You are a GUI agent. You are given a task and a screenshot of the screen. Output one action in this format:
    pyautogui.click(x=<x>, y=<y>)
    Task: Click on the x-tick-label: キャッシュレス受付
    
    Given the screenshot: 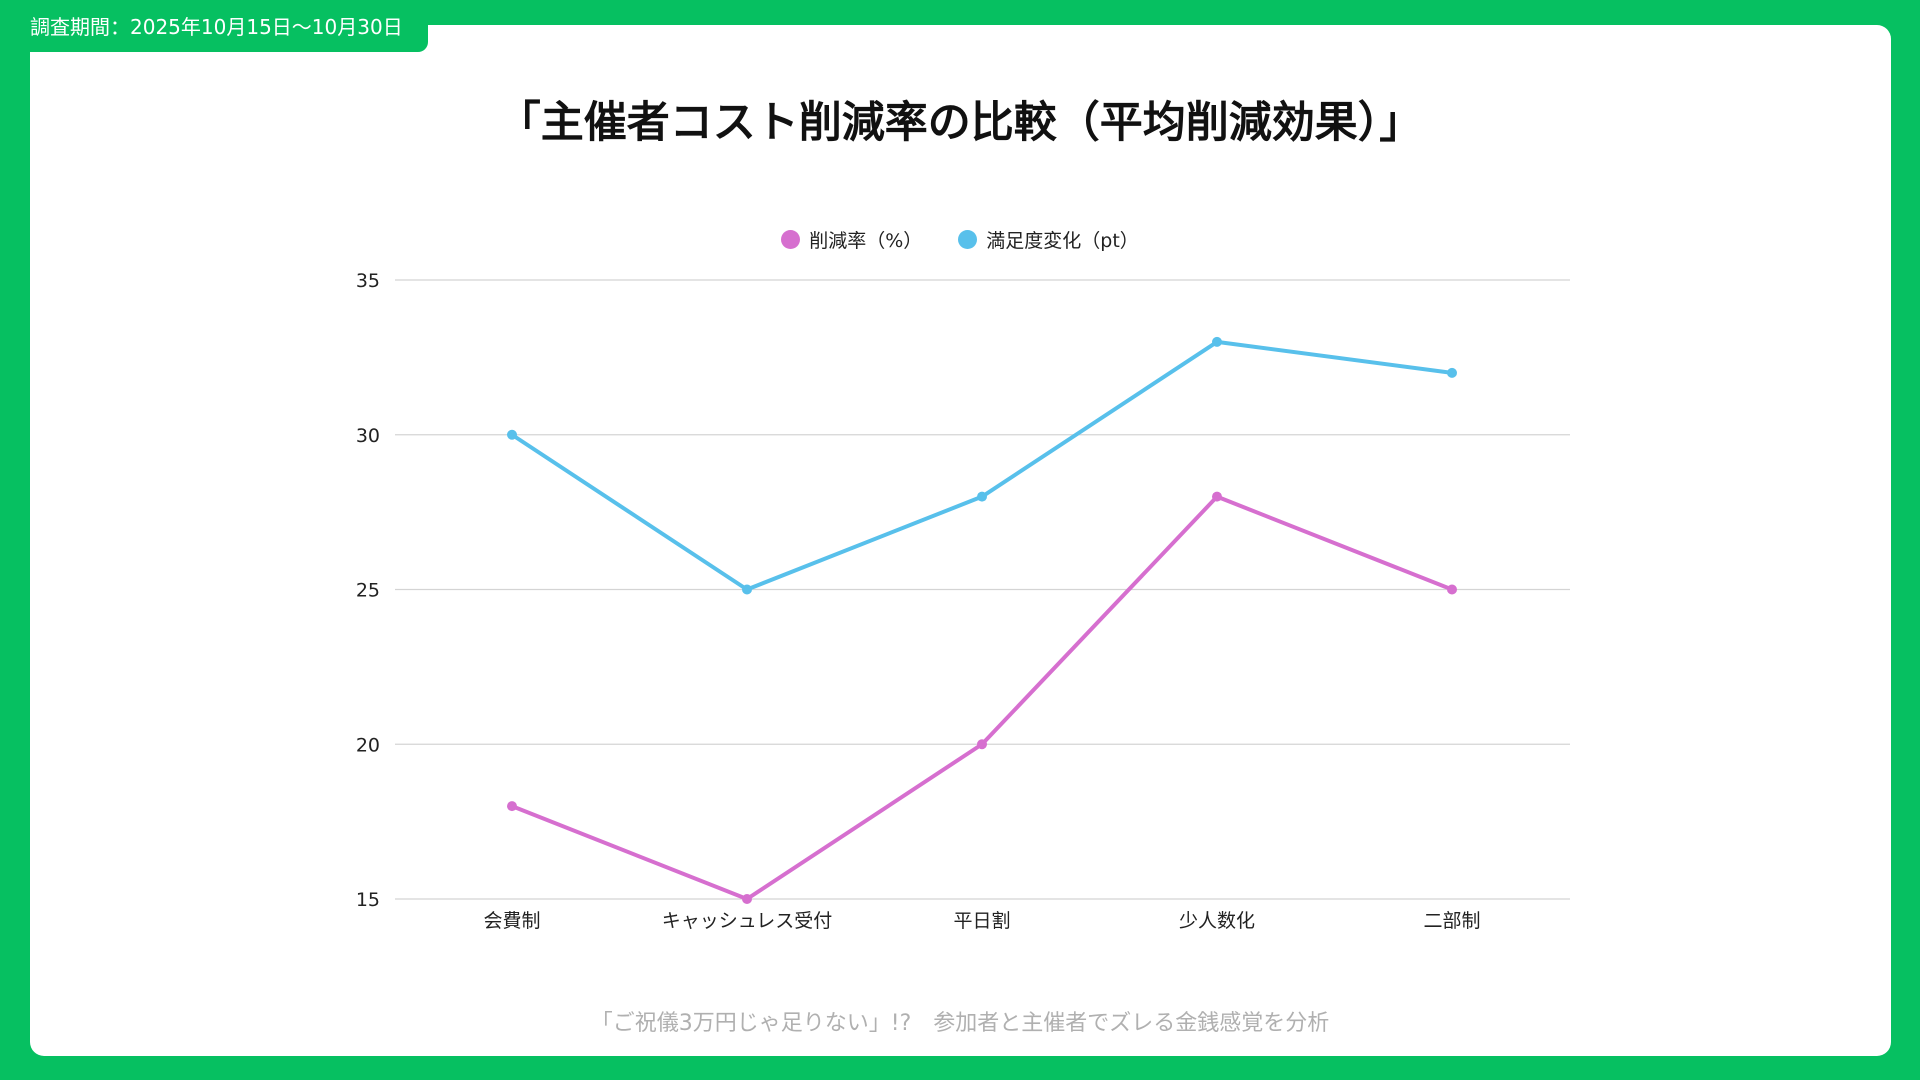 What is the action you would take?
    pyautogui.click(x=747, y=921)
    